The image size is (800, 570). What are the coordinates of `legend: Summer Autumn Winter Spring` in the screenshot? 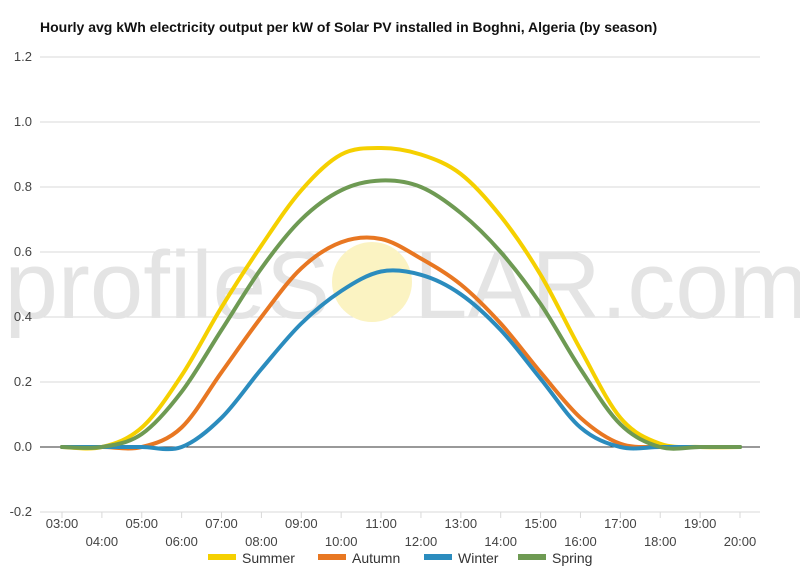 It's located at (400, 558).